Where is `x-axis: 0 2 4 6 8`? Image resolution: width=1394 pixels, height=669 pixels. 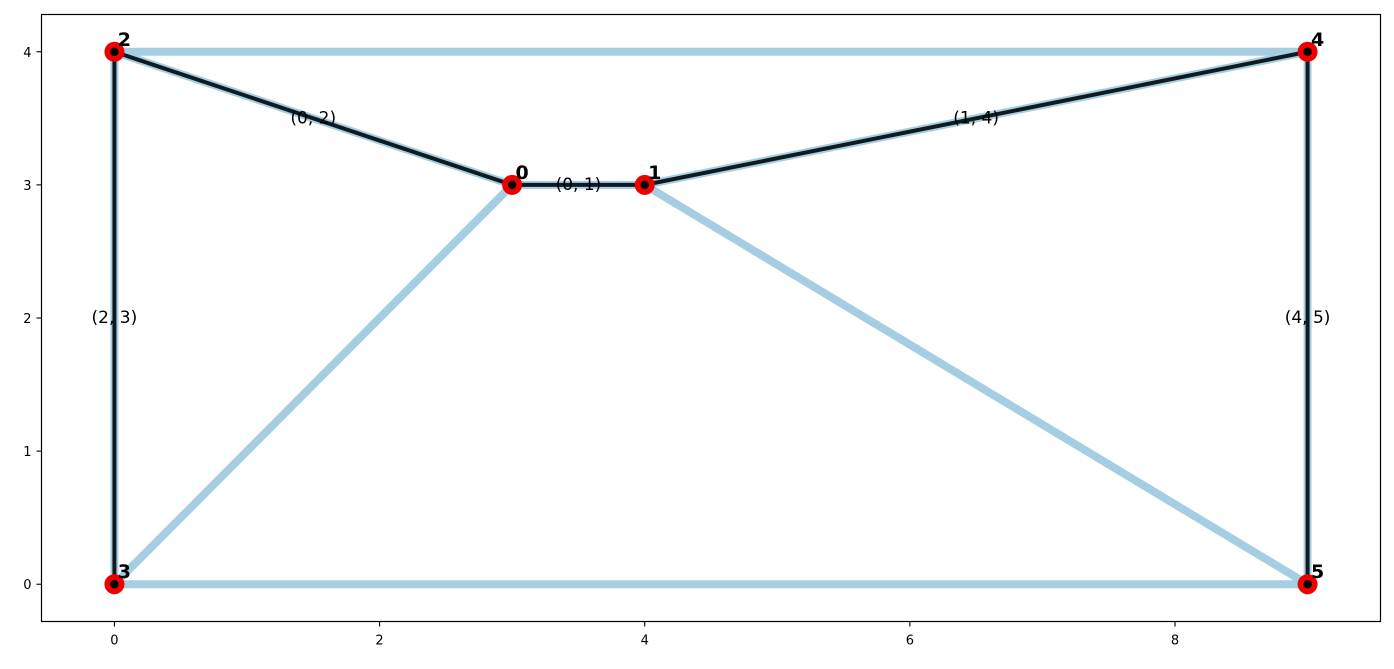
x-axis: 0 2 4 6 8 is located at coordinates (644, 635).